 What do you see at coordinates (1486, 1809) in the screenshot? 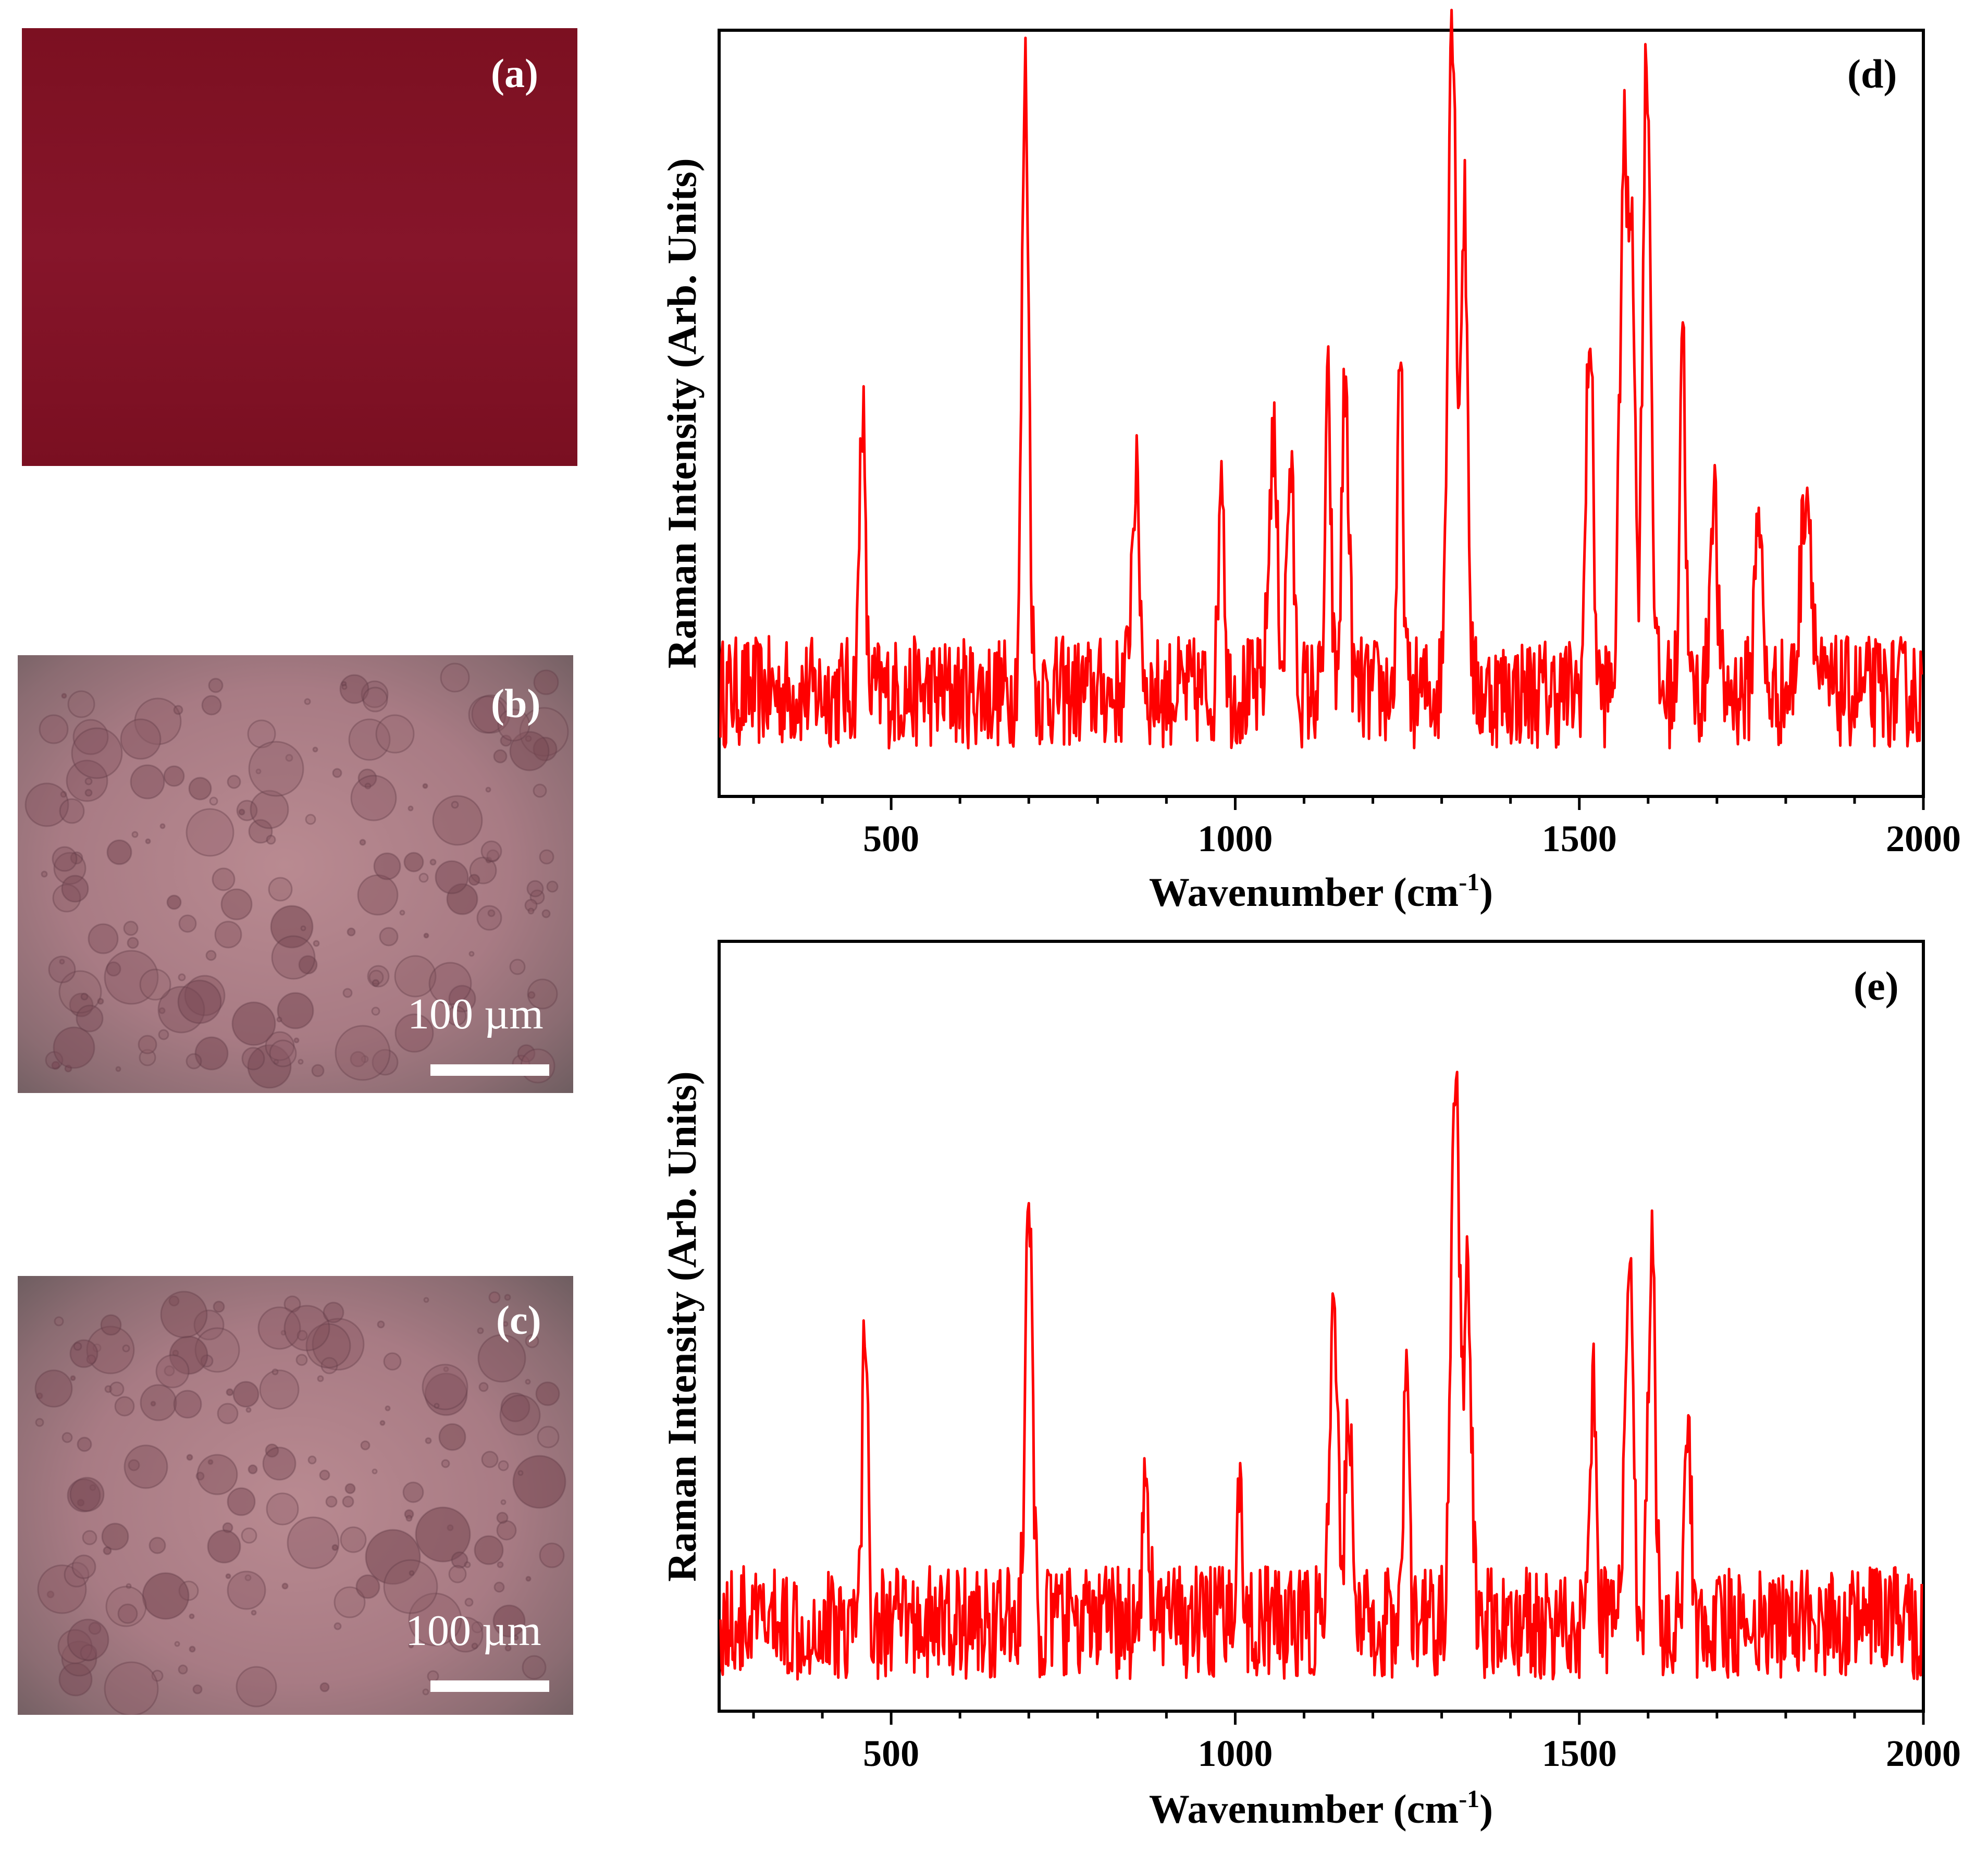
I see `chart-e-xlabel-end: )` at bounding box center [1486, 1809].